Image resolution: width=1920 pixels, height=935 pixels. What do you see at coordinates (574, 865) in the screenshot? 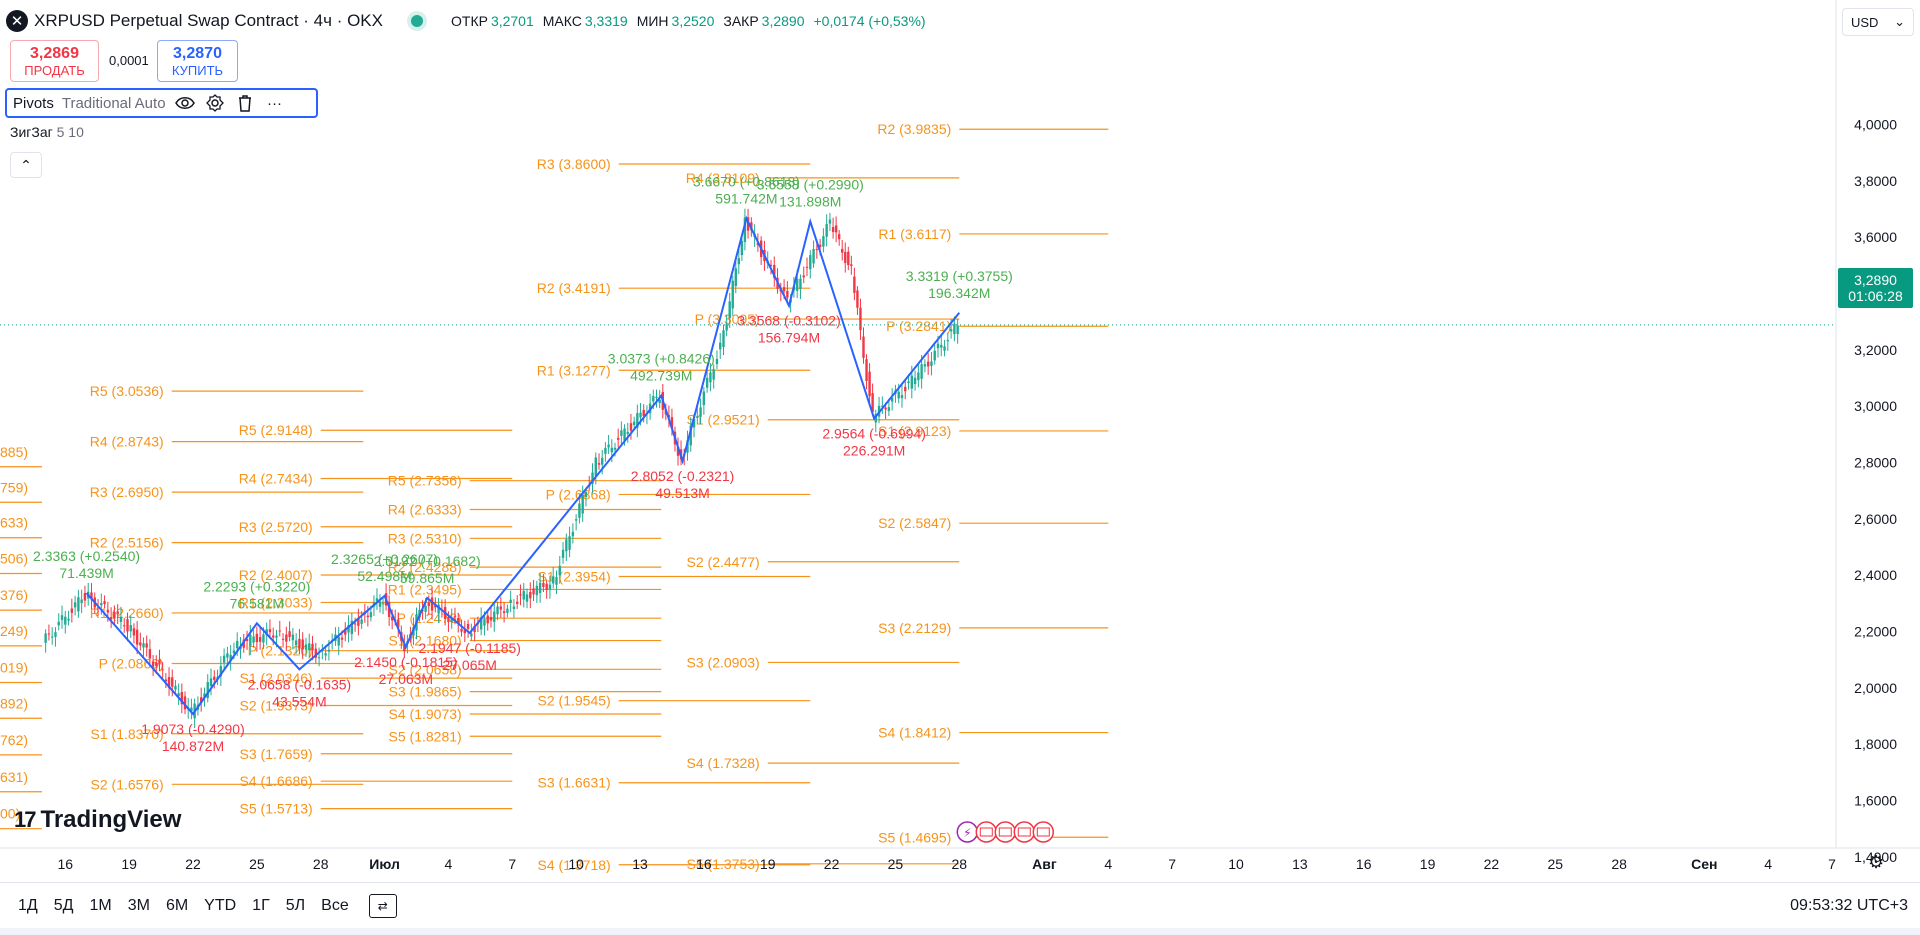
I see `pivot-label: S4 (1.3718)` at bounding box center [574, 865].